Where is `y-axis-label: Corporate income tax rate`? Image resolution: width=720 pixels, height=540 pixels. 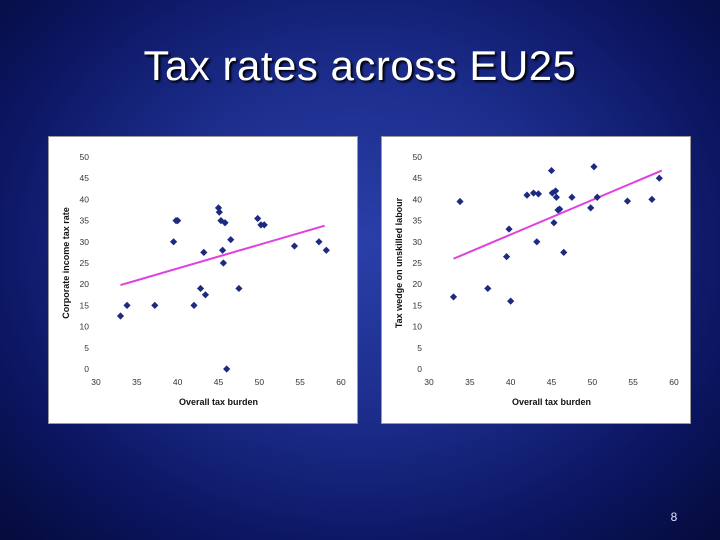 y-axis-label: Corporate income tax rate is located at coordinates (66, 263).